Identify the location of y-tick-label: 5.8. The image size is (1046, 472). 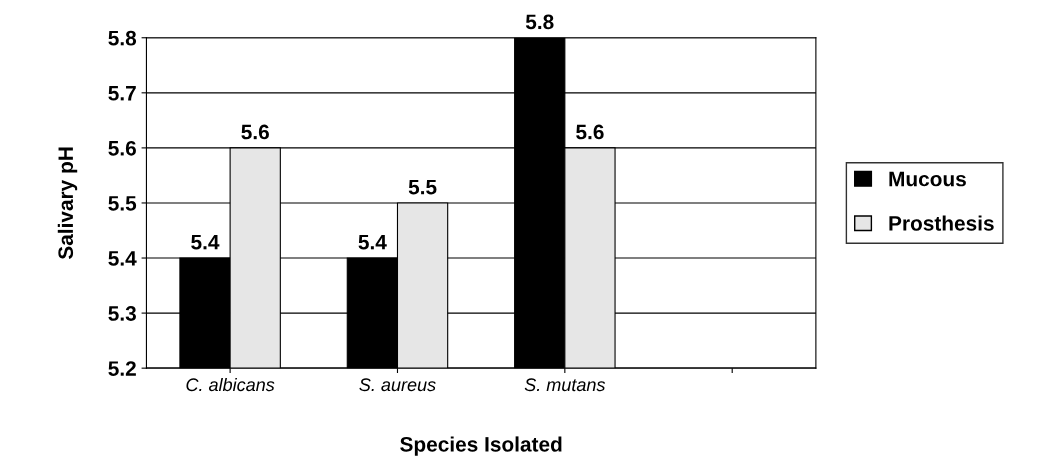
(122, 38).